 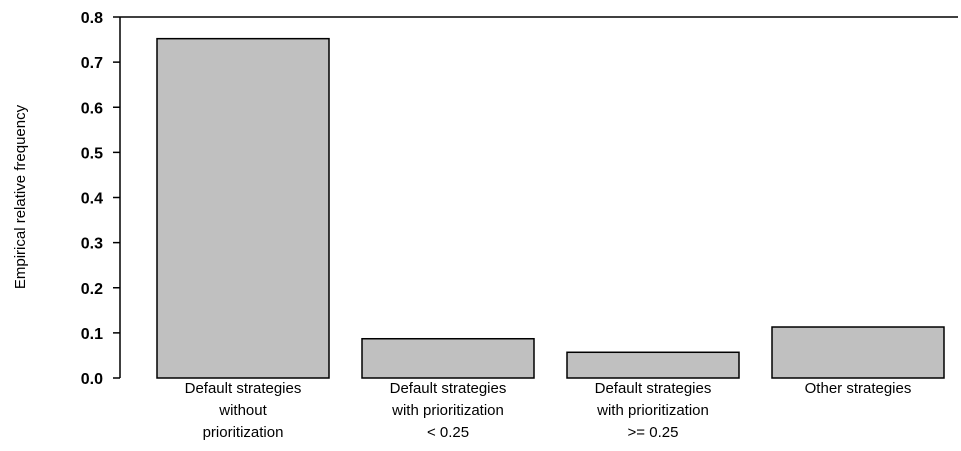 I want to click on y-tick-label: 0.2, so click(x=92, y=289).